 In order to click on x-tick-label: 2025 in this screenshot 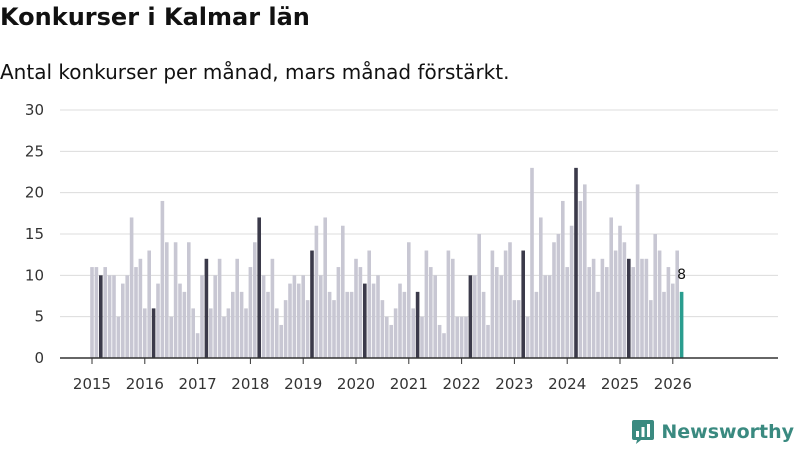, I will do `click(620, 384)`.